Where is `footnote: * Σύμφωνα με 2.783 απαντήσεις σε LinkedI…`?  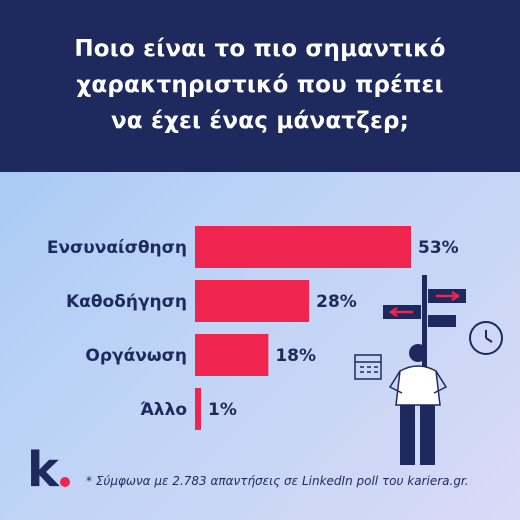 footnote: * Σύμφωνα με 2.783 απαντήσεις σε LinkedI… is located at coordinates (277, 481).